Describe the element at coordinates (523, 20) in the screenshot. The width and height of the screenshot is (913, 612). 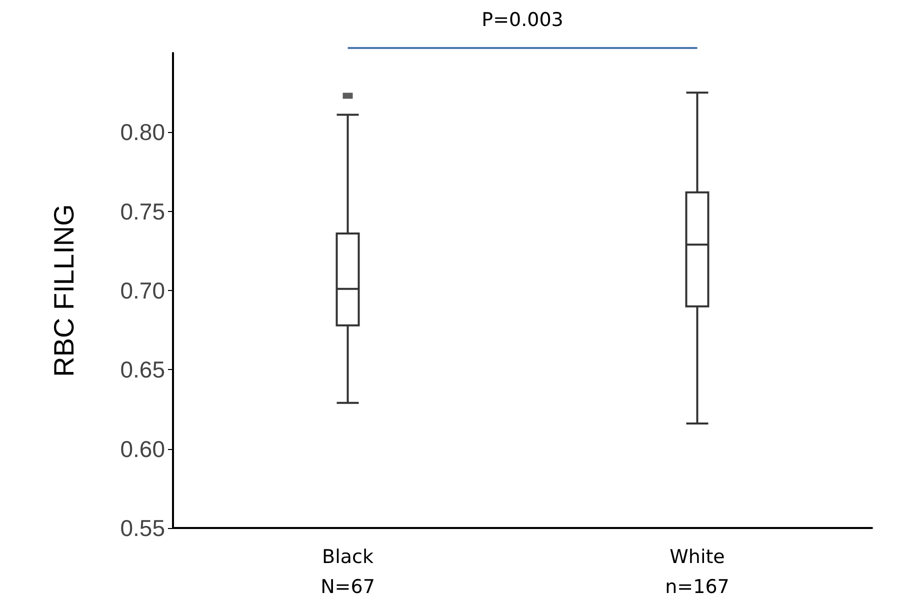
I see `text: P=0.003` at that location.